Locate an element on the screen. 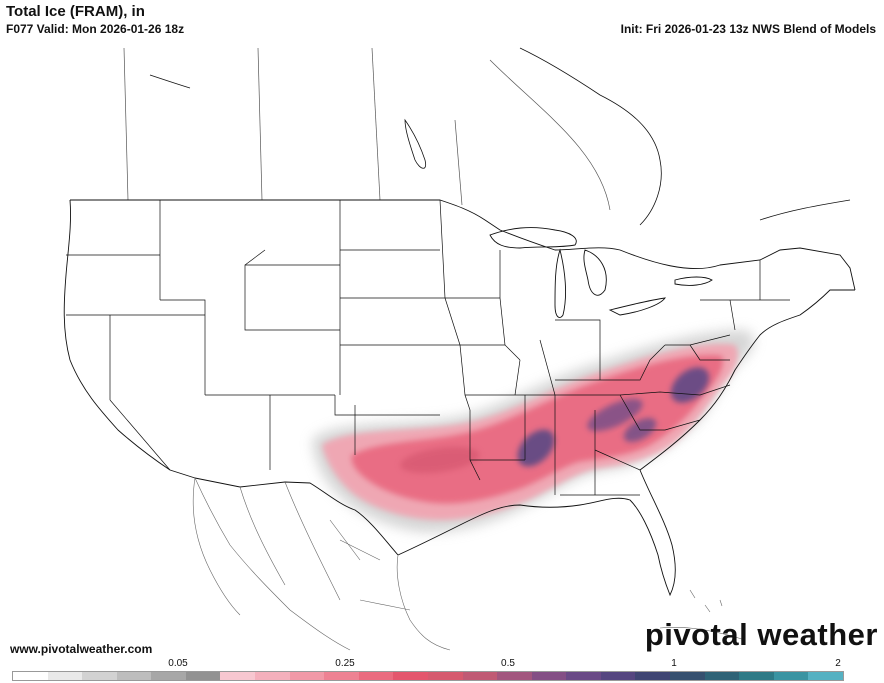 The width and height of the screenshot is (884, 683). mexico-outline is located at coordinates (322, 564).